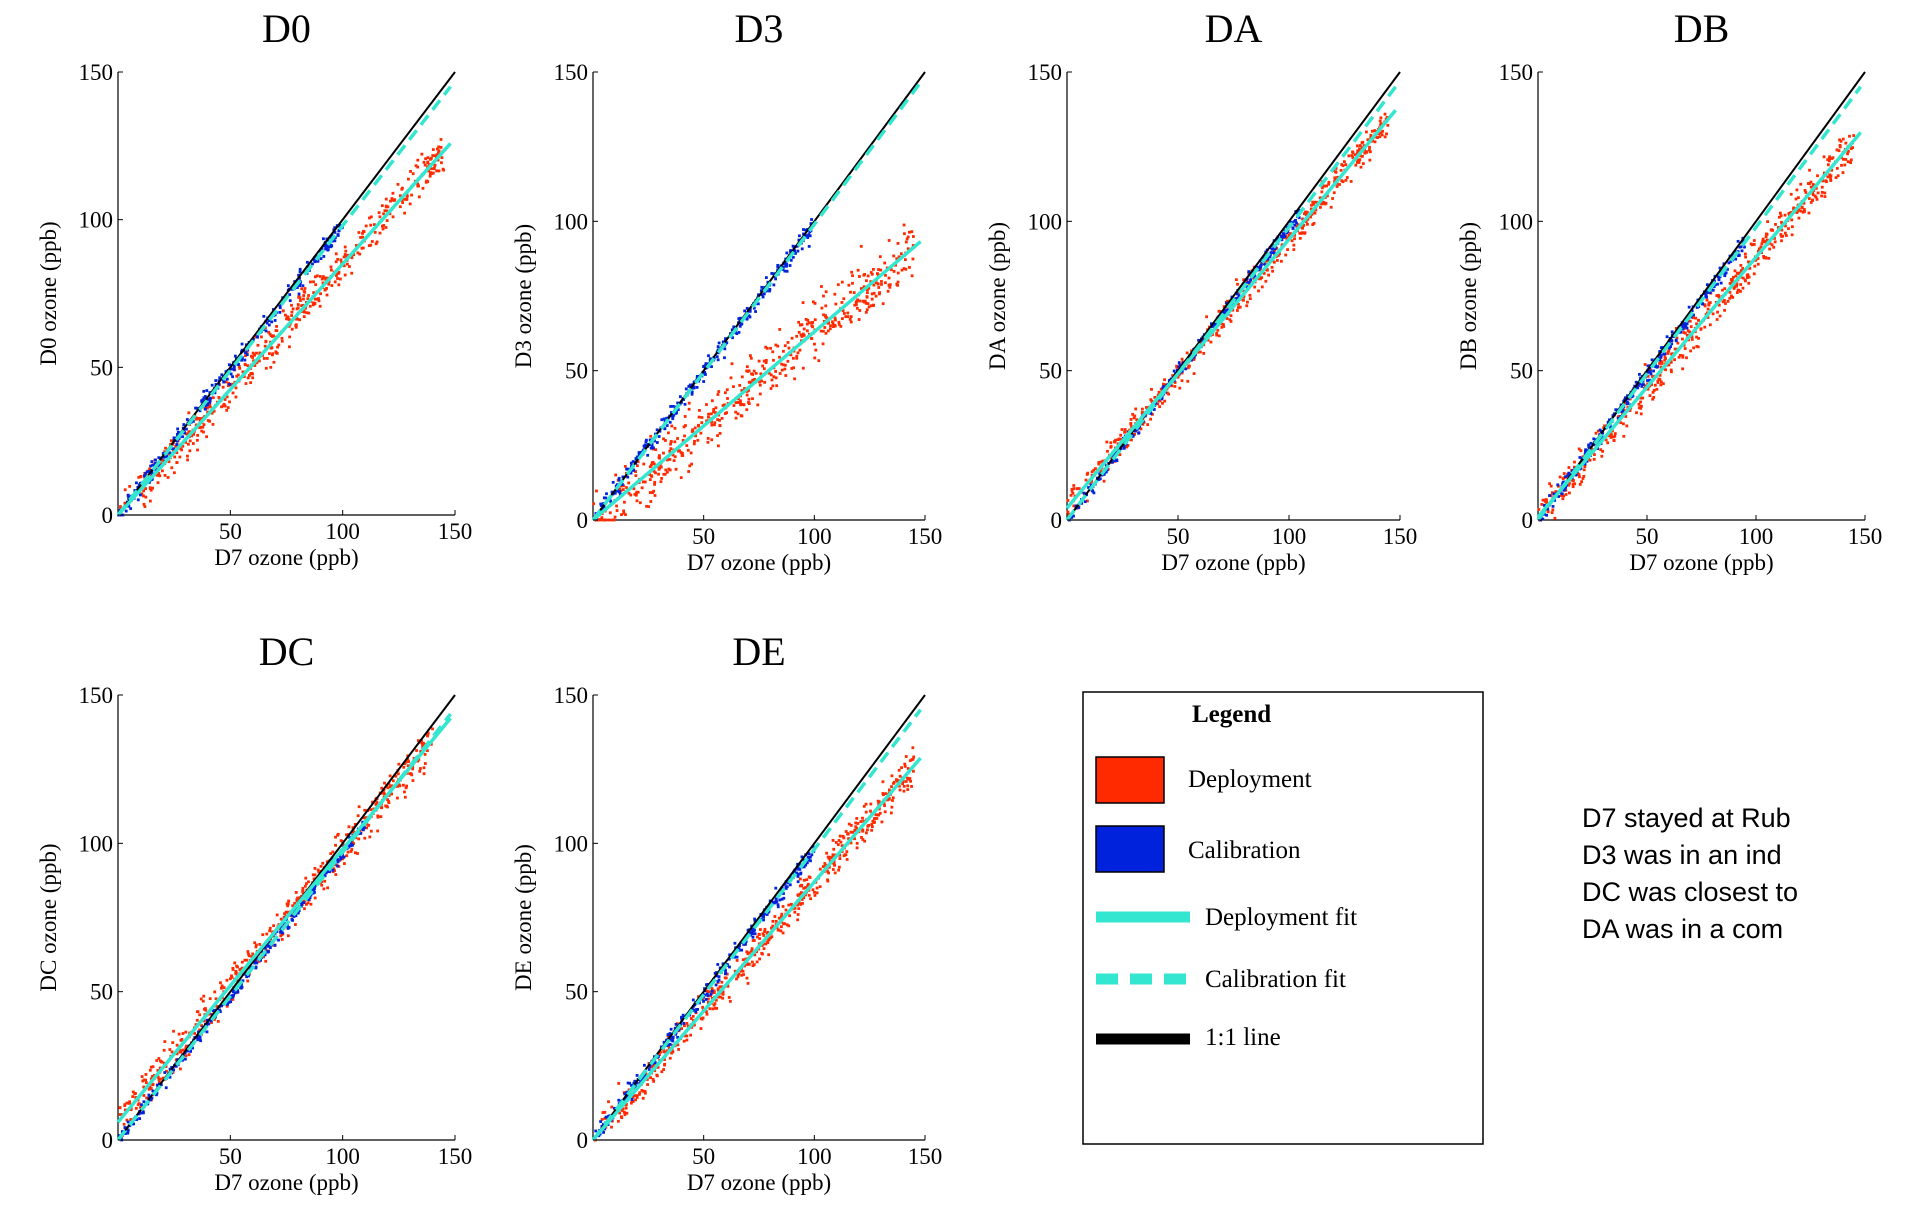 This screenshot has width=1906, height=1216. What do you see at coordinates (571, 72) in the screenshot?
I see `y-tick-label: 150` at bounding box center [571, 72].